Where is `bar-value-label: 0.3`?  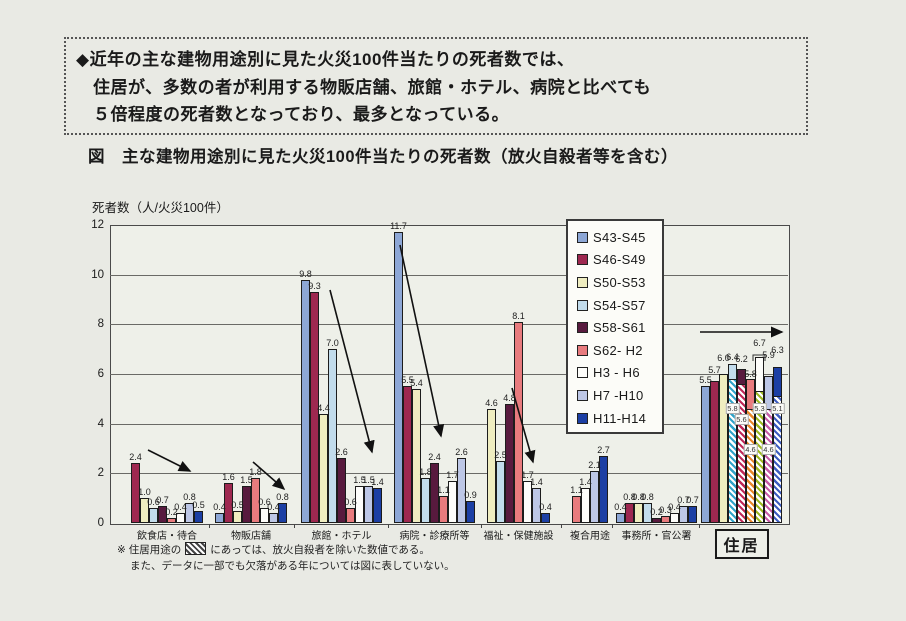
bar-value-label: 0.3 is located at coordinates (665, 509).